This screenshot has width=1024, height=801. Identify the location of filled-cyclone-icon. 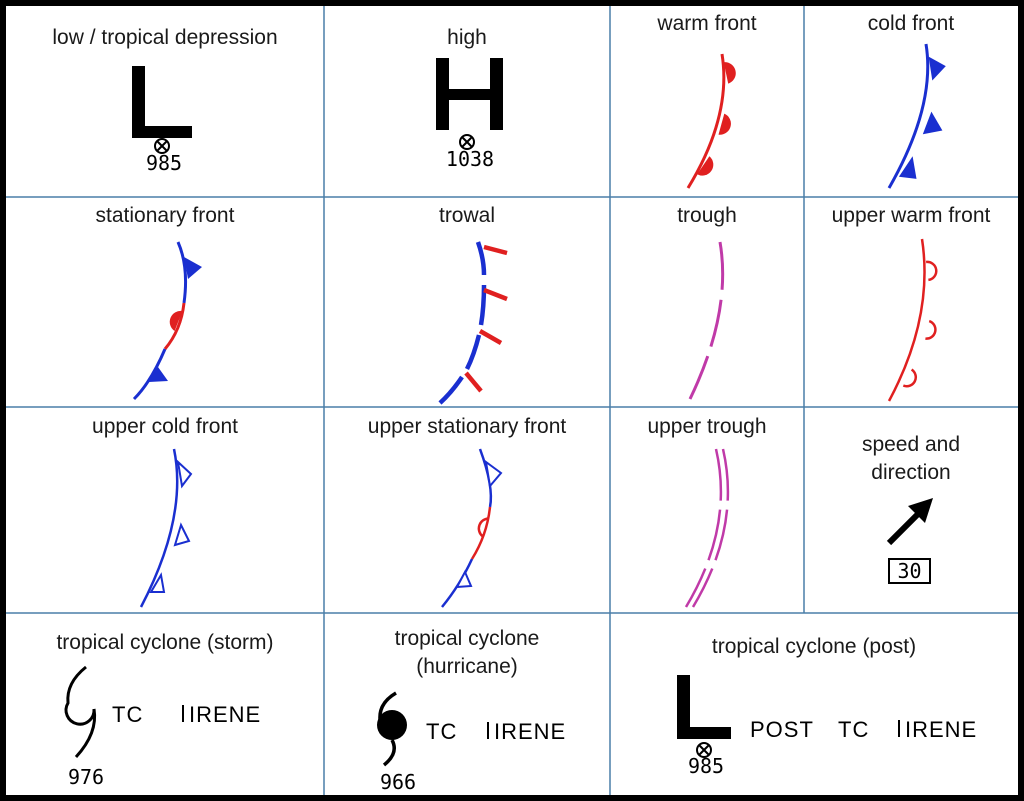
(392, 729).